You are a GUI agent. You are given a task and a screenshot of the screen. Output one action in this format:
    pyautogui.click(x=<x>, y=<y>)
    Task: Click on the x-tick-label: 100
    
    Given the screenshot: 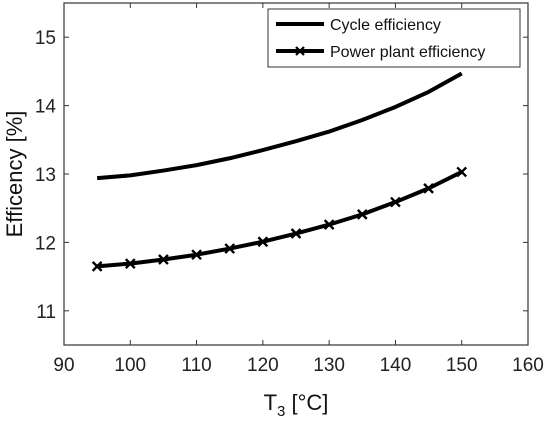 What is the action you would take?
    pyautogui.click(x=130, y=365)
    